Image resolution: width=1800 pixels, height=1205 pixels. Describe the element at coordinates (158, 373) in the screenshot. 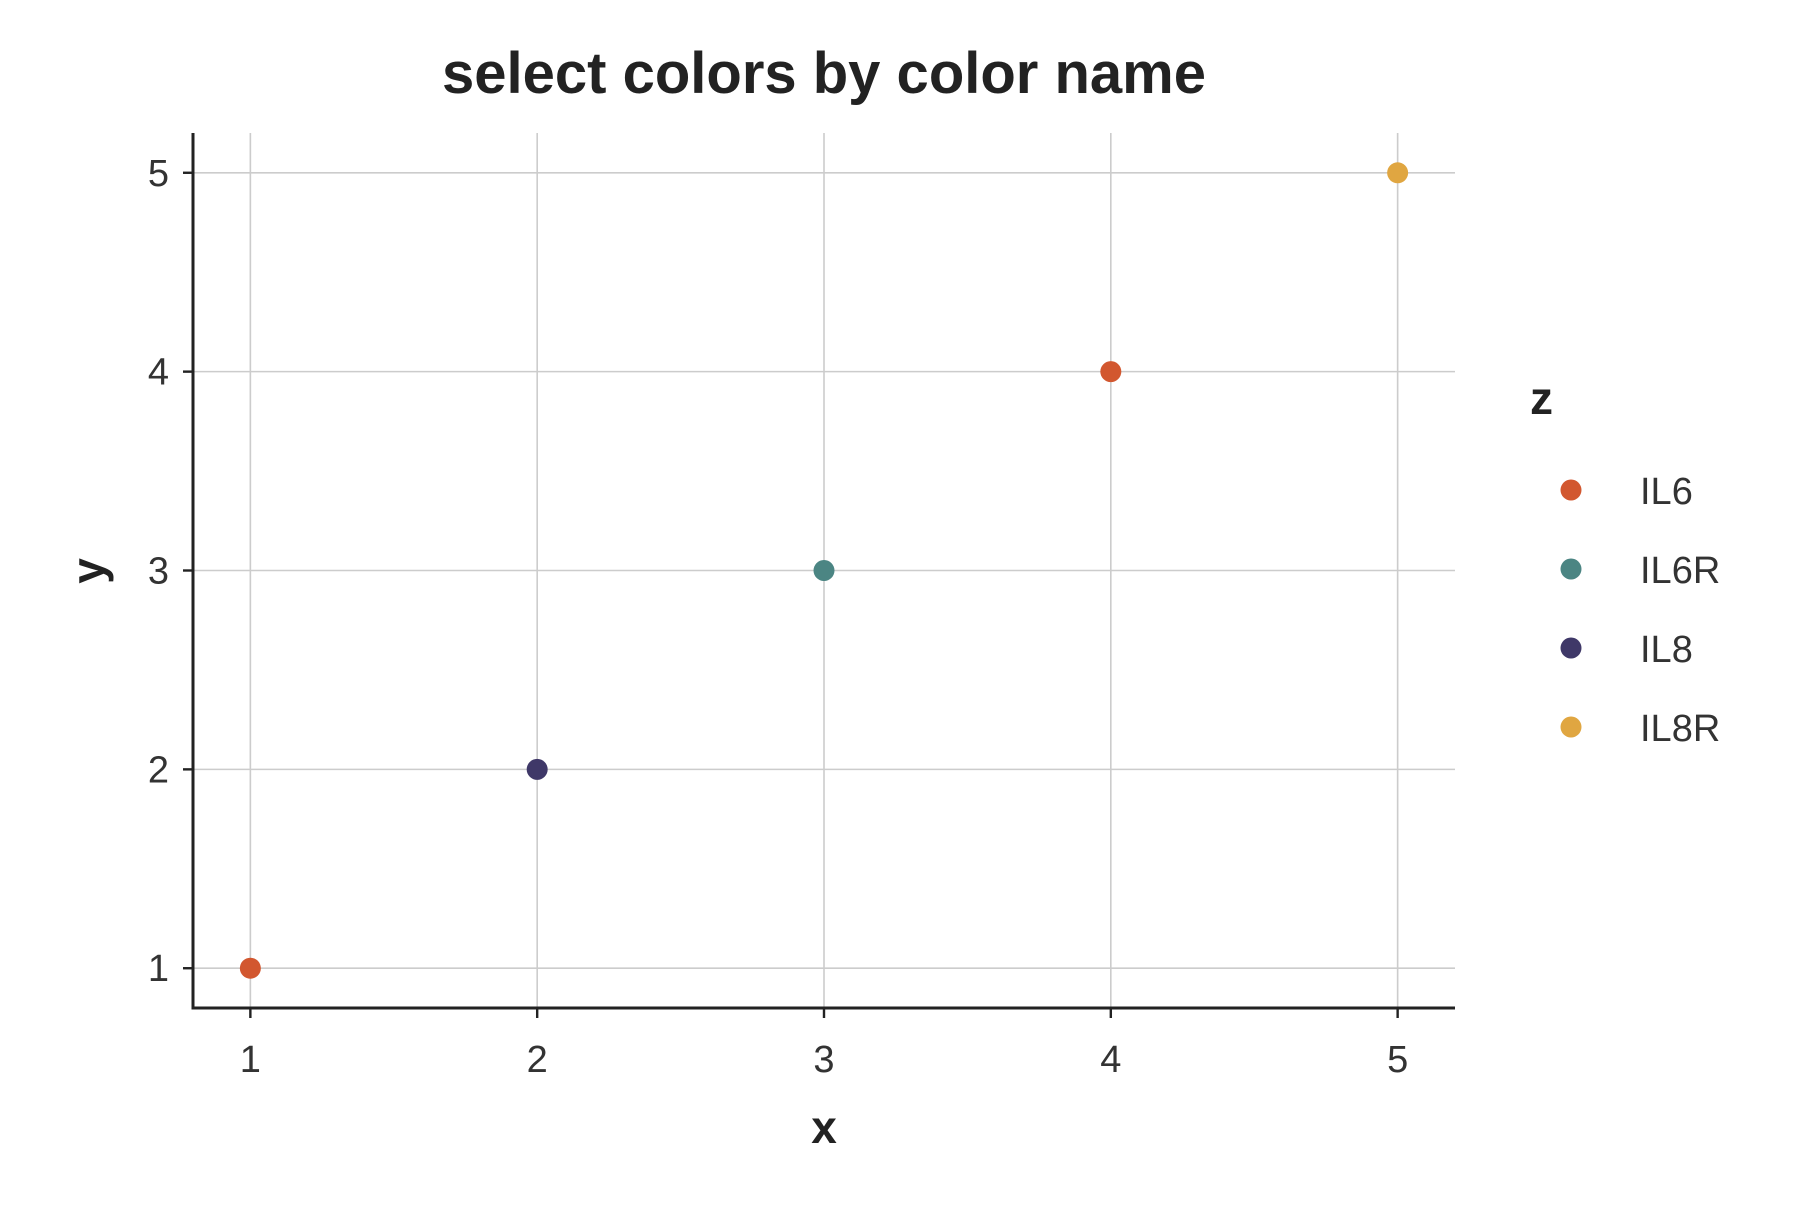

I see `y-tick-label: 4` at that location.